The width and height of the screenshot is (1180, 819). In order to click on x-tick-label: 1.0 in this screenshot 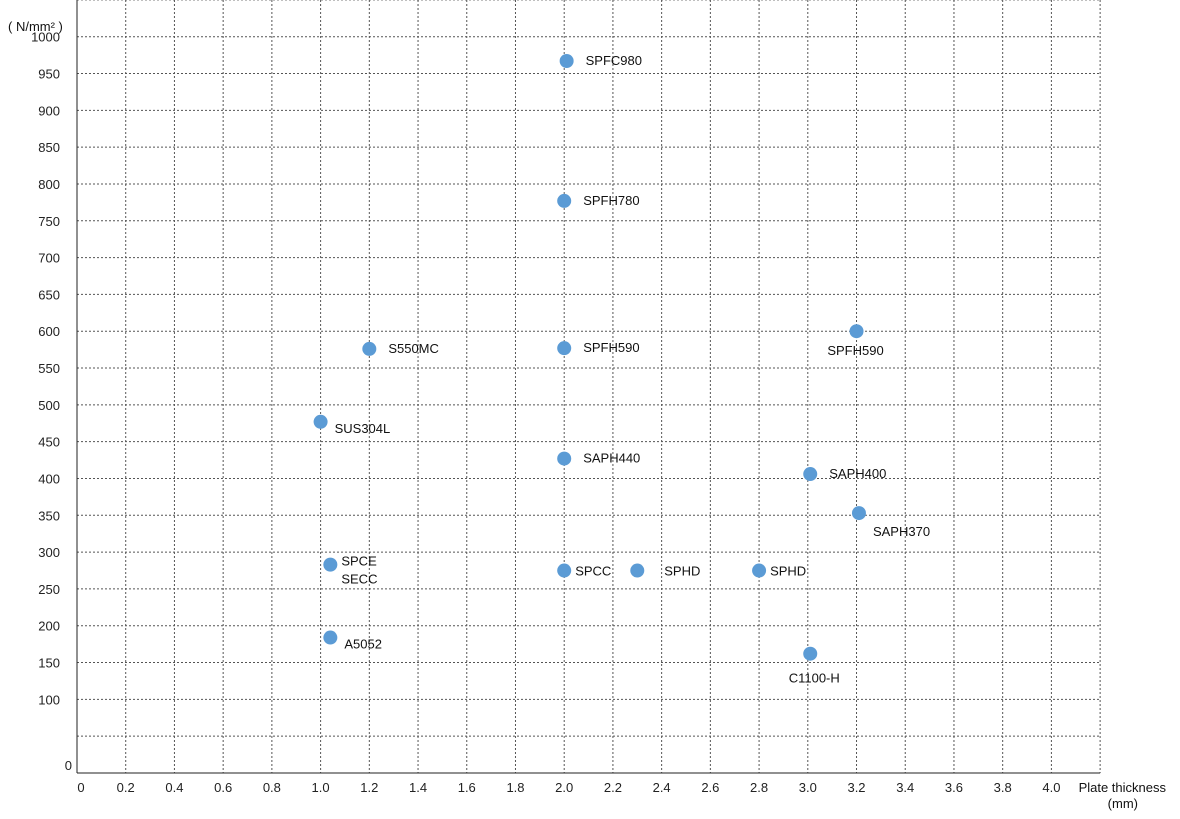, I will do `click(321, 787)`.